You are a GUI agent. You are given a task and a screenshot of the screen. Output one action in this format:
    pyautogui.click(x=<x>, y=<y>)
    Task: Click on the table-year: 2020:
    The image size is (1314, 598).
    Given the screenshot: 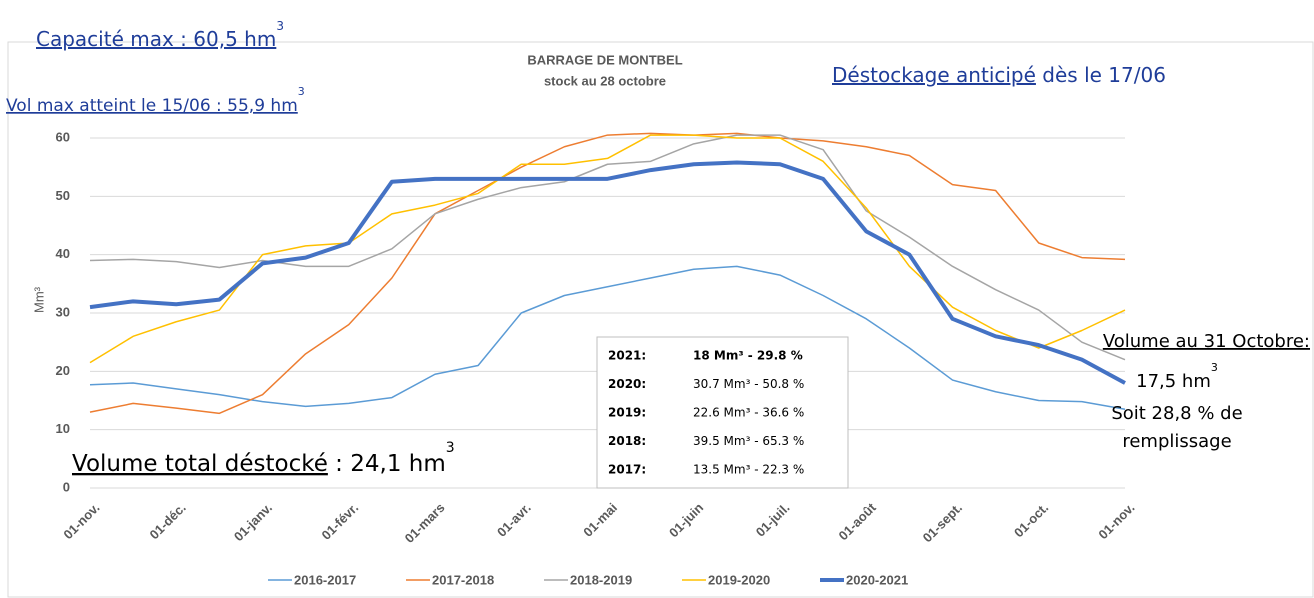 What is the action you would take?
    pyautogui.click(x=627, y=384)
    